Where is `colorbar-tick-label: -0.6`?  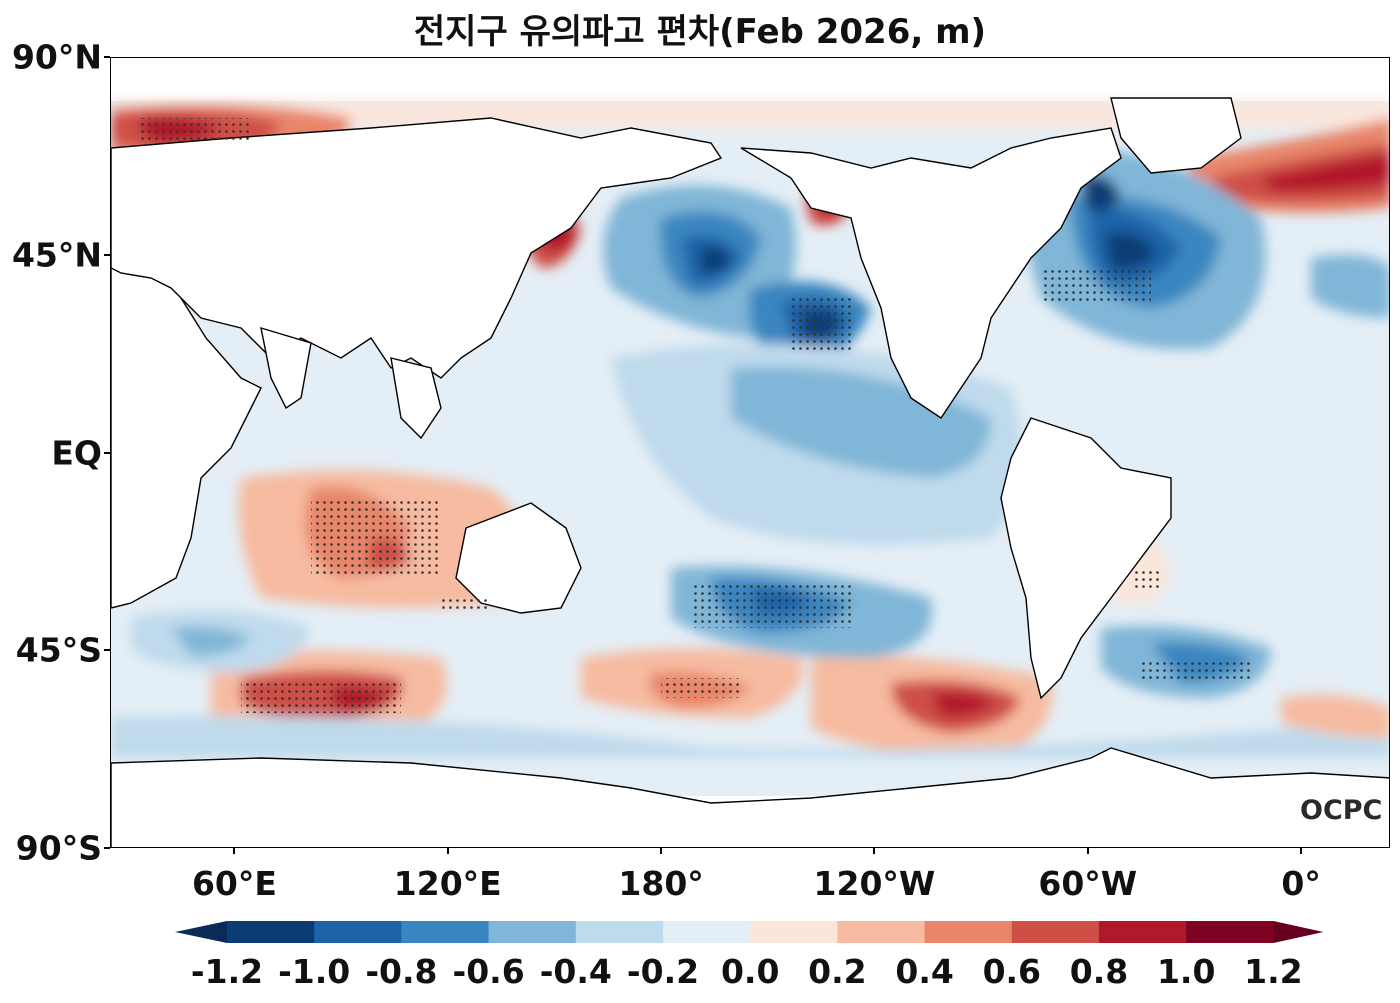
colorbar-tick-label: -0.6 is located at coordinates (488, 971).